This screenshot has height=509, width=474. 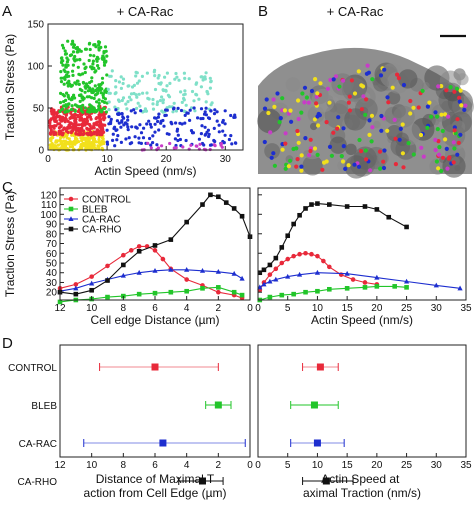 What do you see at coordinates (365, 118) in the screenshot?
I see `tracked-points` at bounding box center [365, 118].